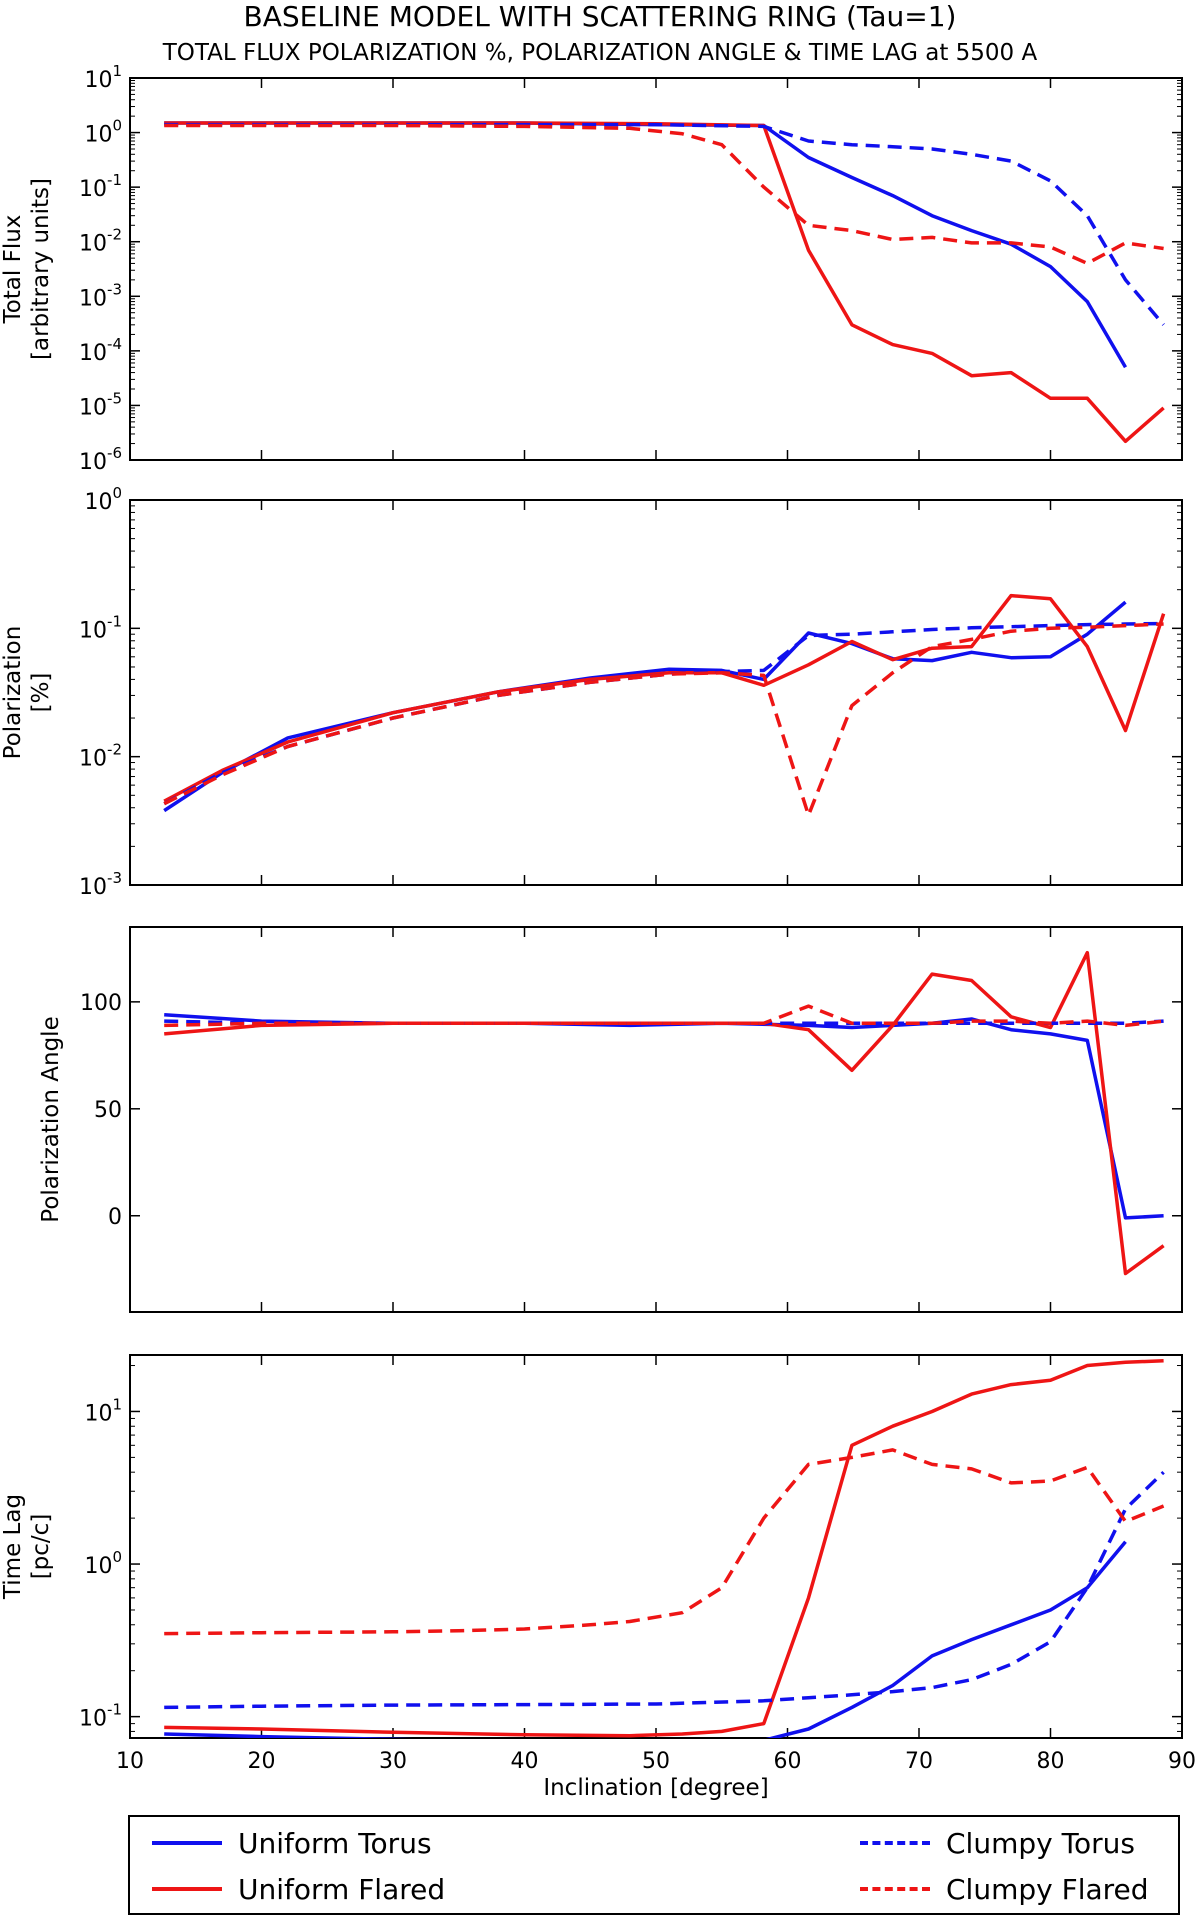 The image size is (1200, 1920). I want to click on x-tick-label: 10, so click(130, 1761).